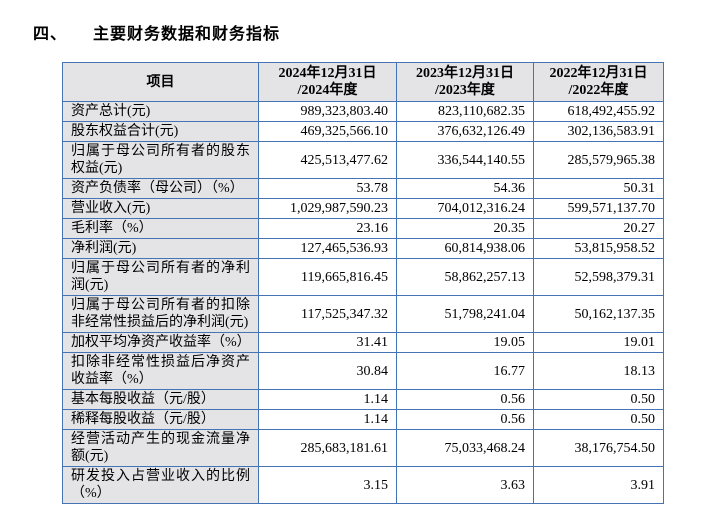 This screenshot has height=511, width=705. Describe the element at coordinates (598, 208) in the screenshot. I see `row-value: 599,571,137.70` at that location.